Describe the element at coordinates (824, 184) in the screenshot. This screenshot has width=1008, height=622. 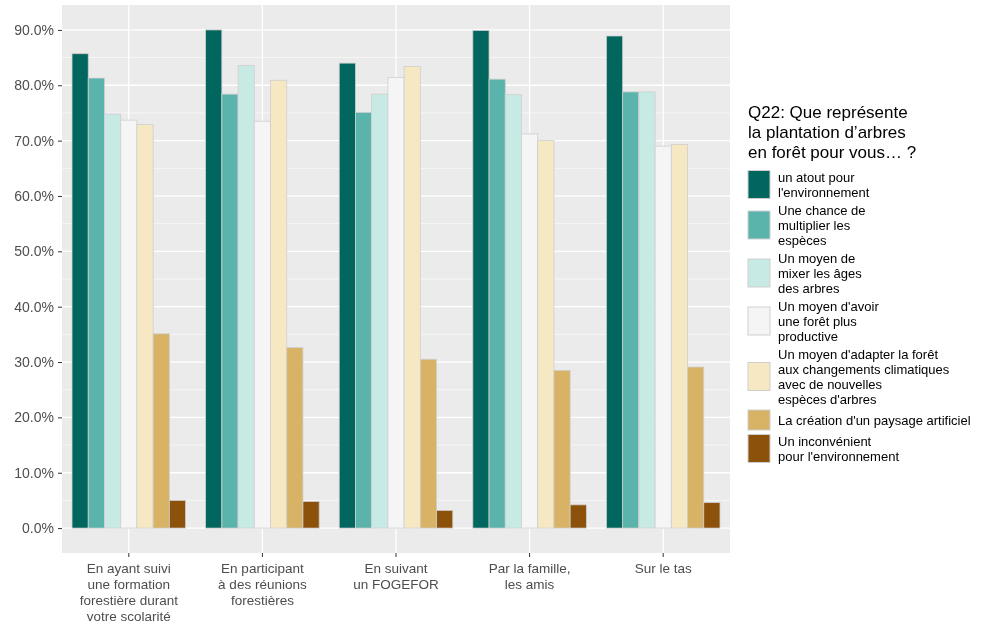
I see `legend-label: un atout pour l'environnement` at that location.